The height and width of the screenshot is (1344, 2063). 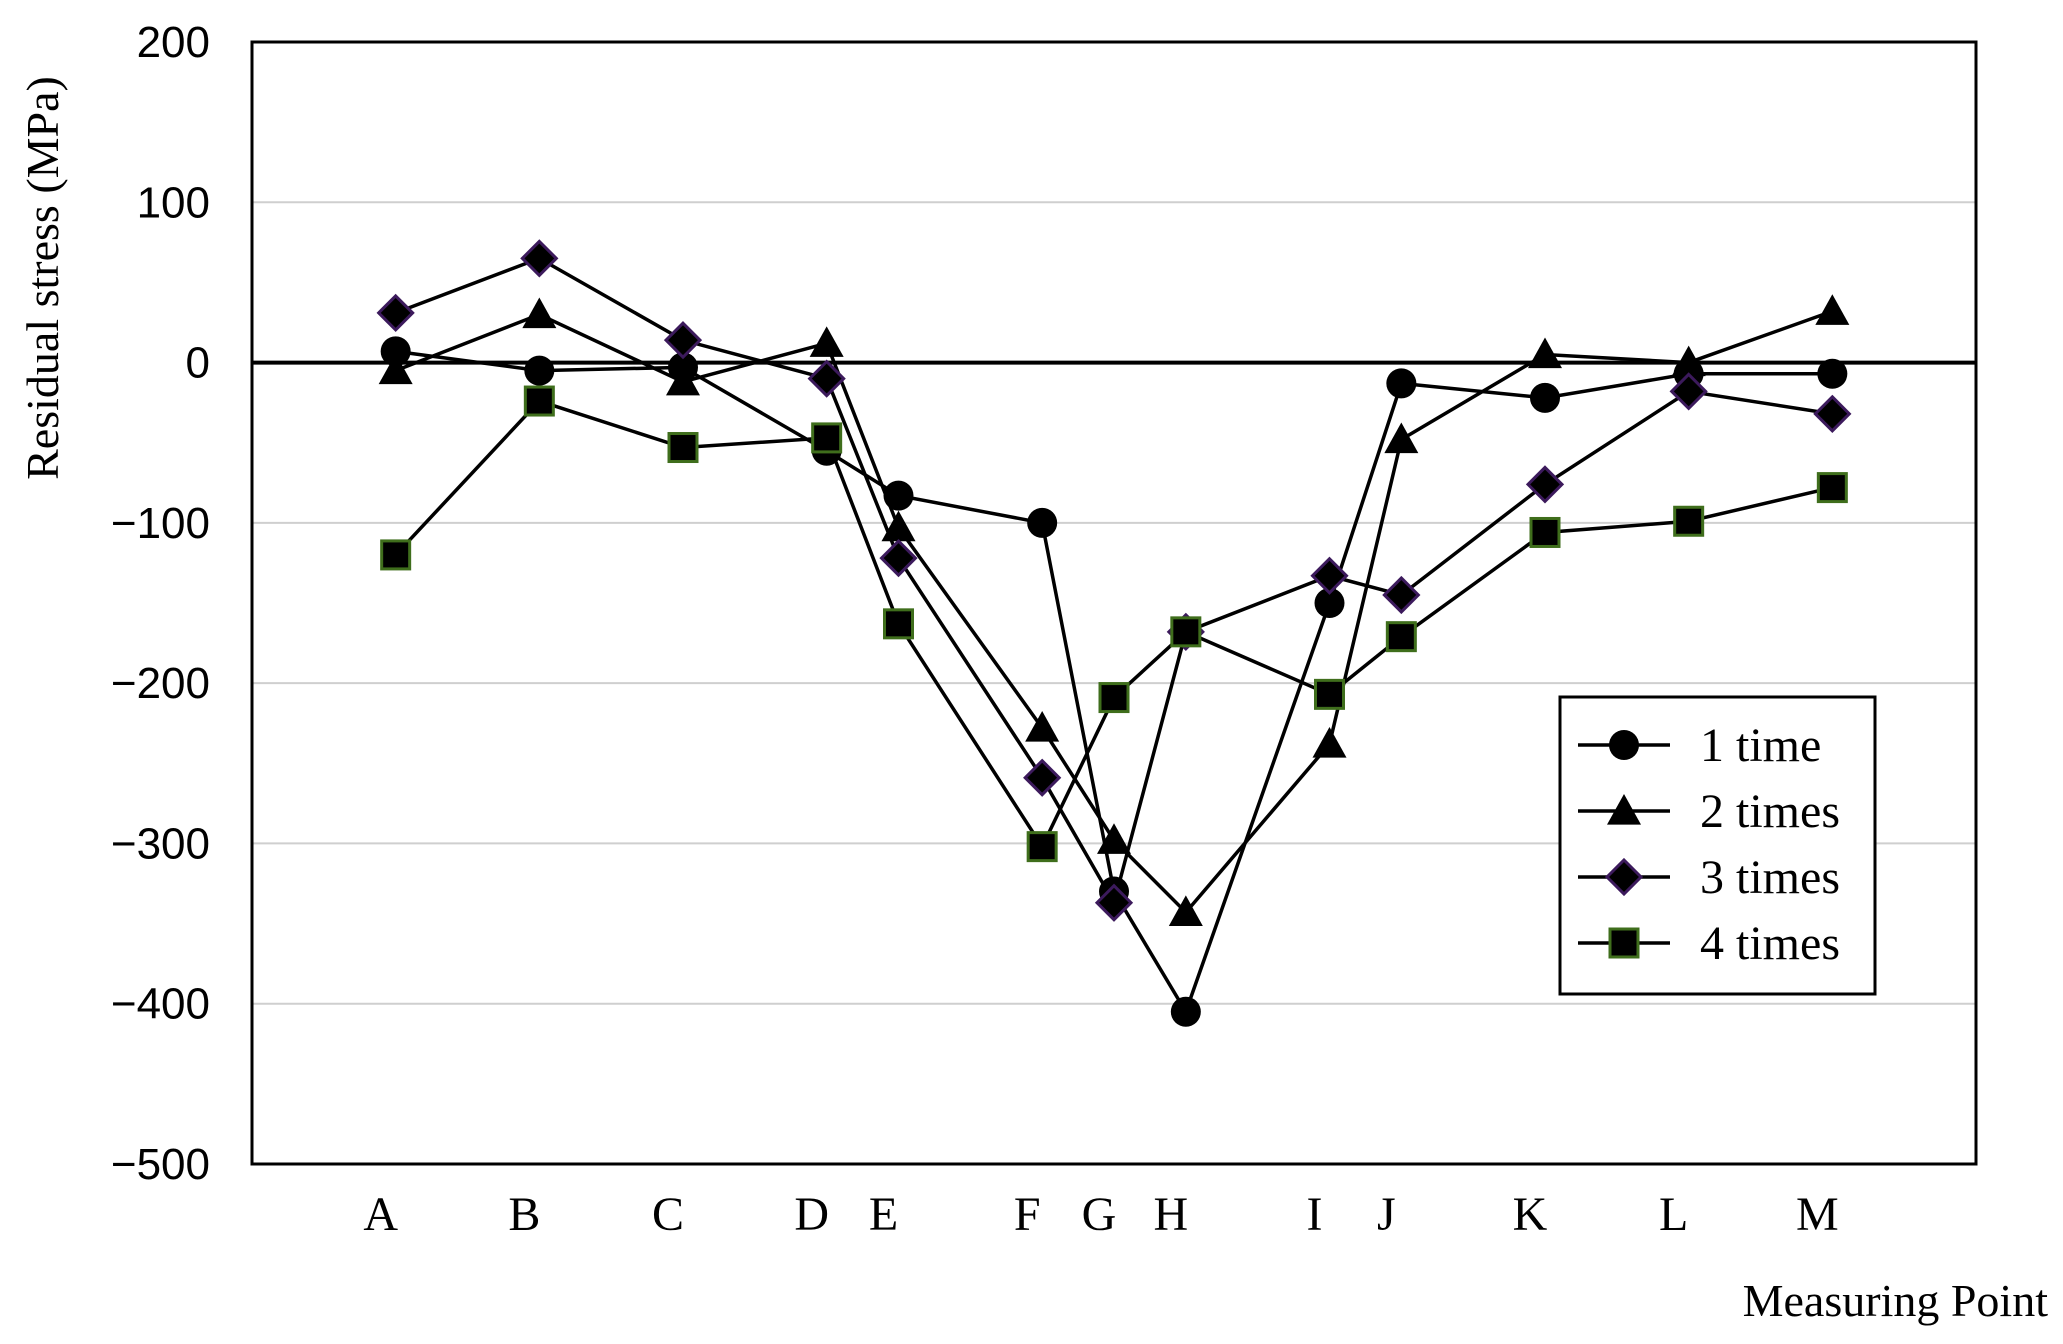 I want to click on y-tick-label: −400, so click(x=160, y=1004).